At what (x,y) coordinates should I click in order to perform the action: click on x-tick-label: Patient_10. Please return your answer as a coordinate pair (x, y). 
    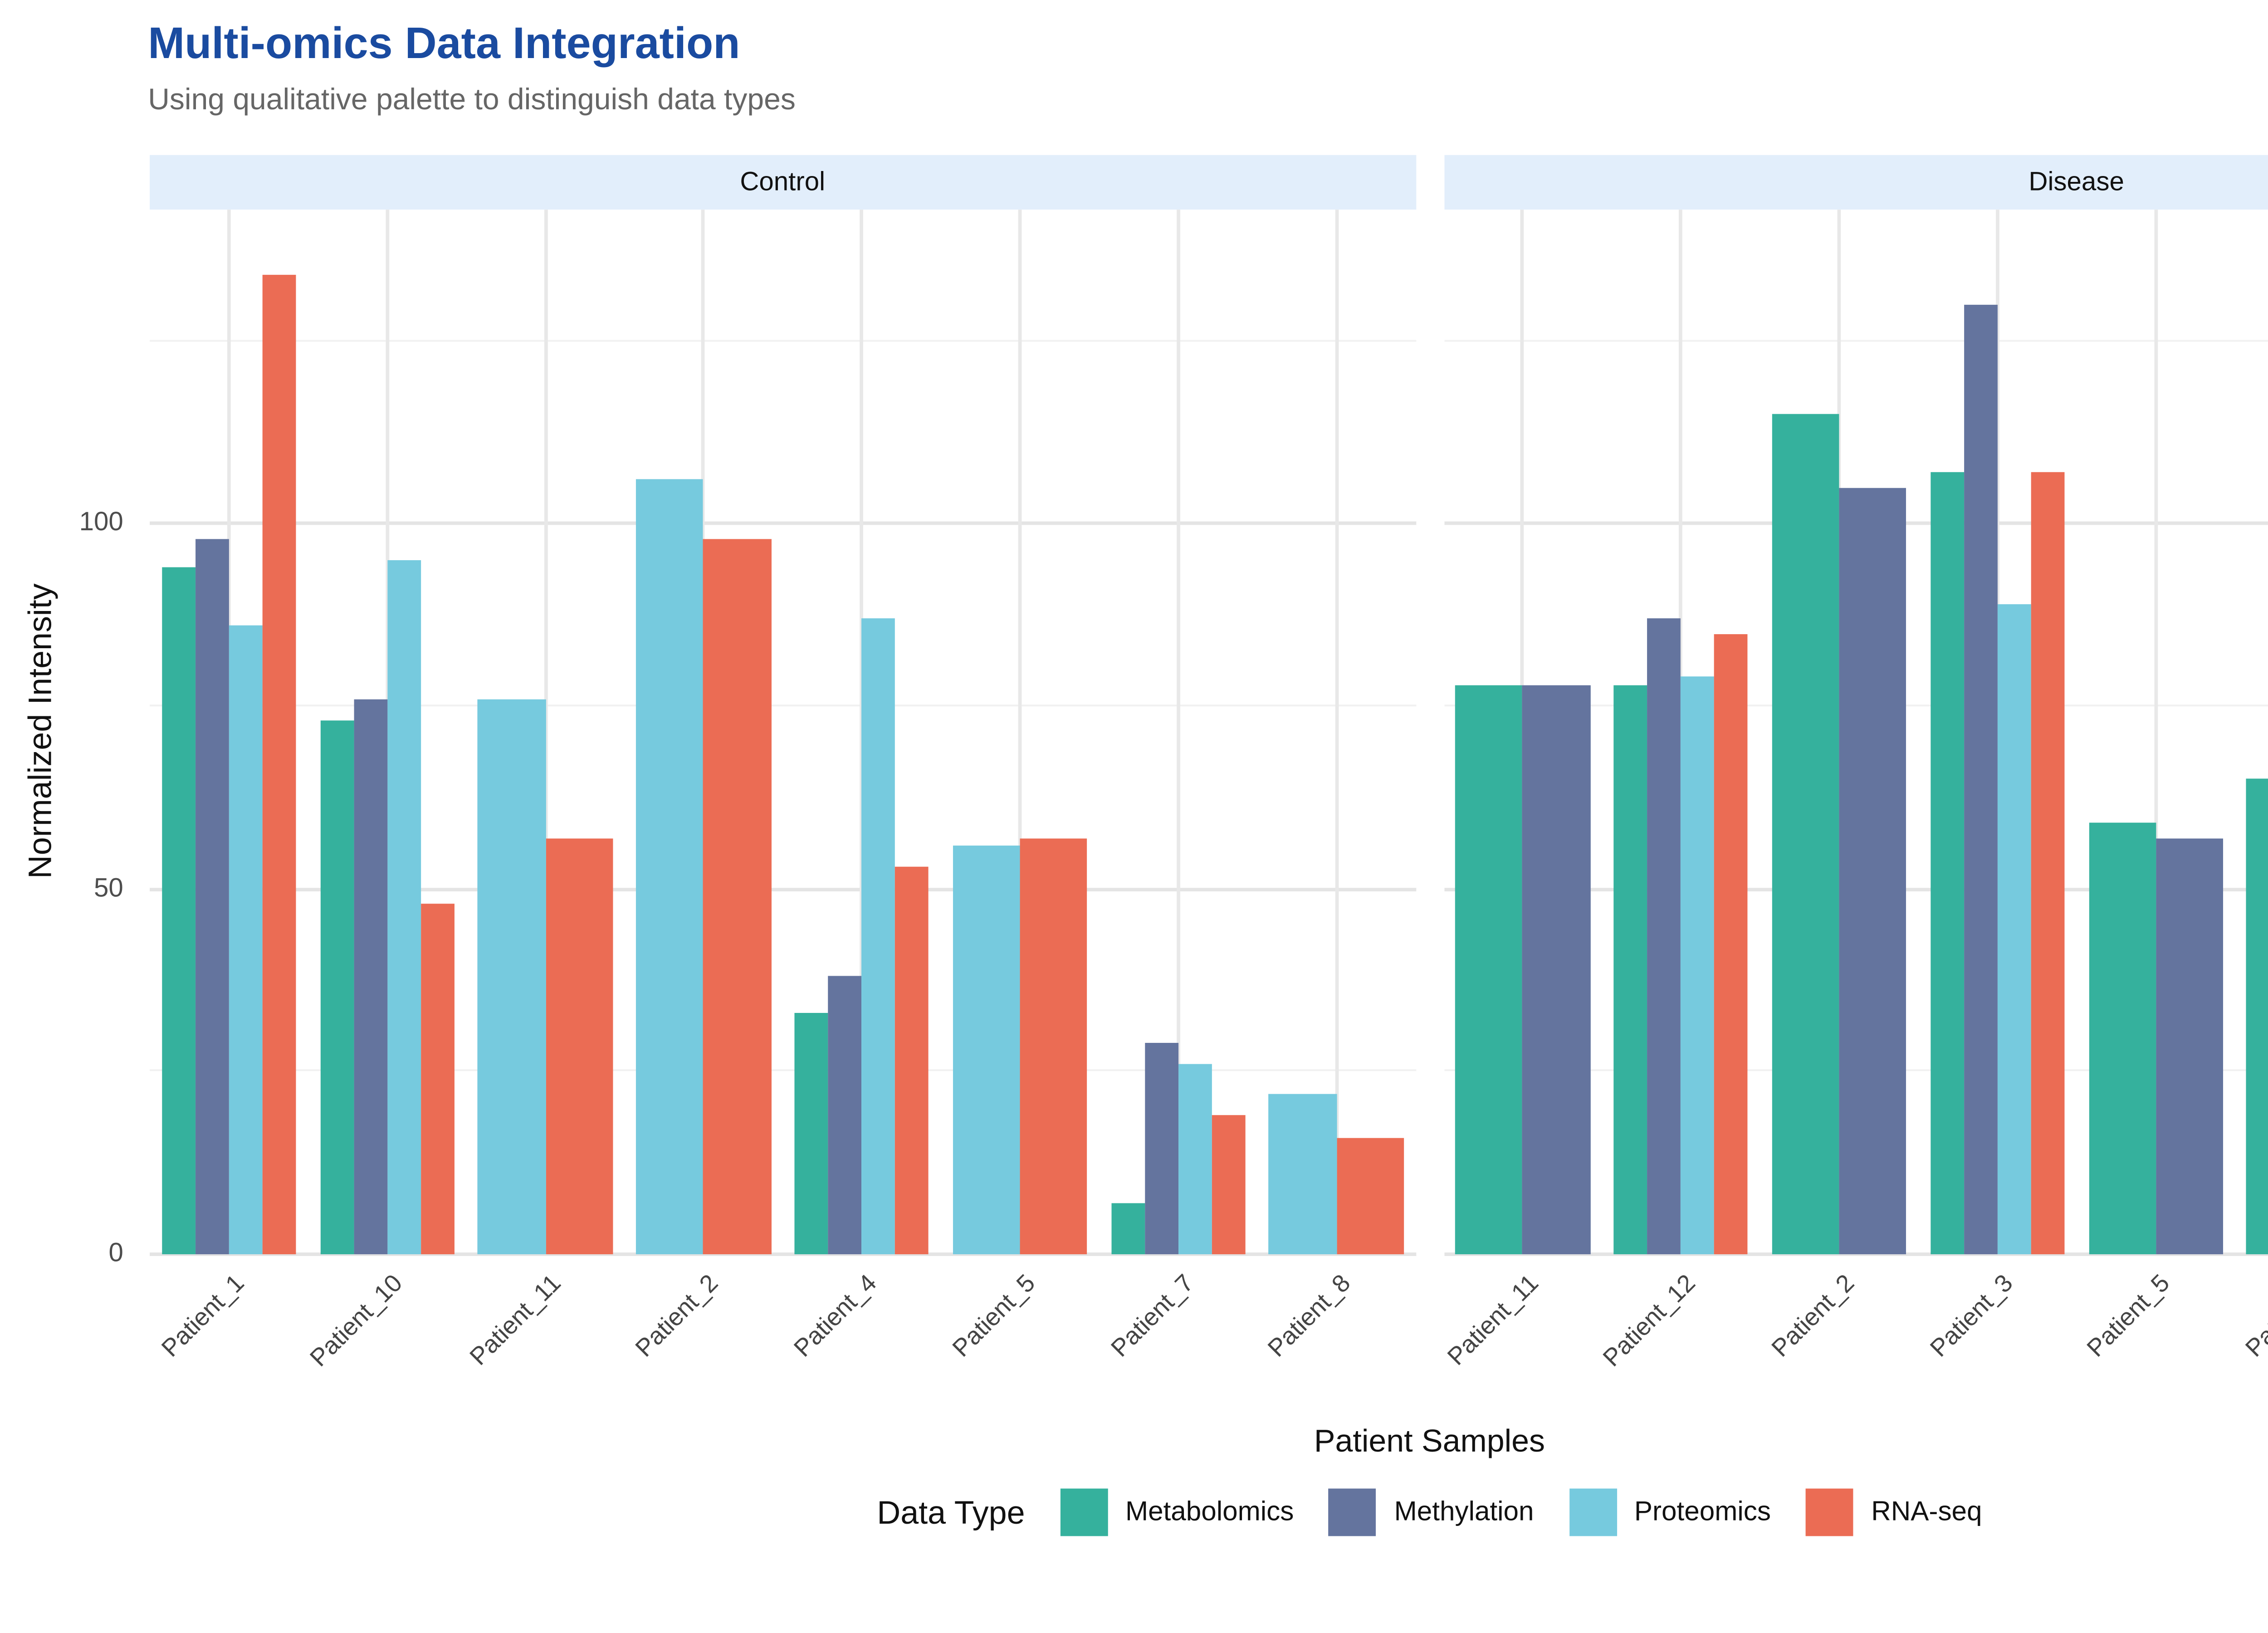
    Looking at the image, I should click on (355, 1320).